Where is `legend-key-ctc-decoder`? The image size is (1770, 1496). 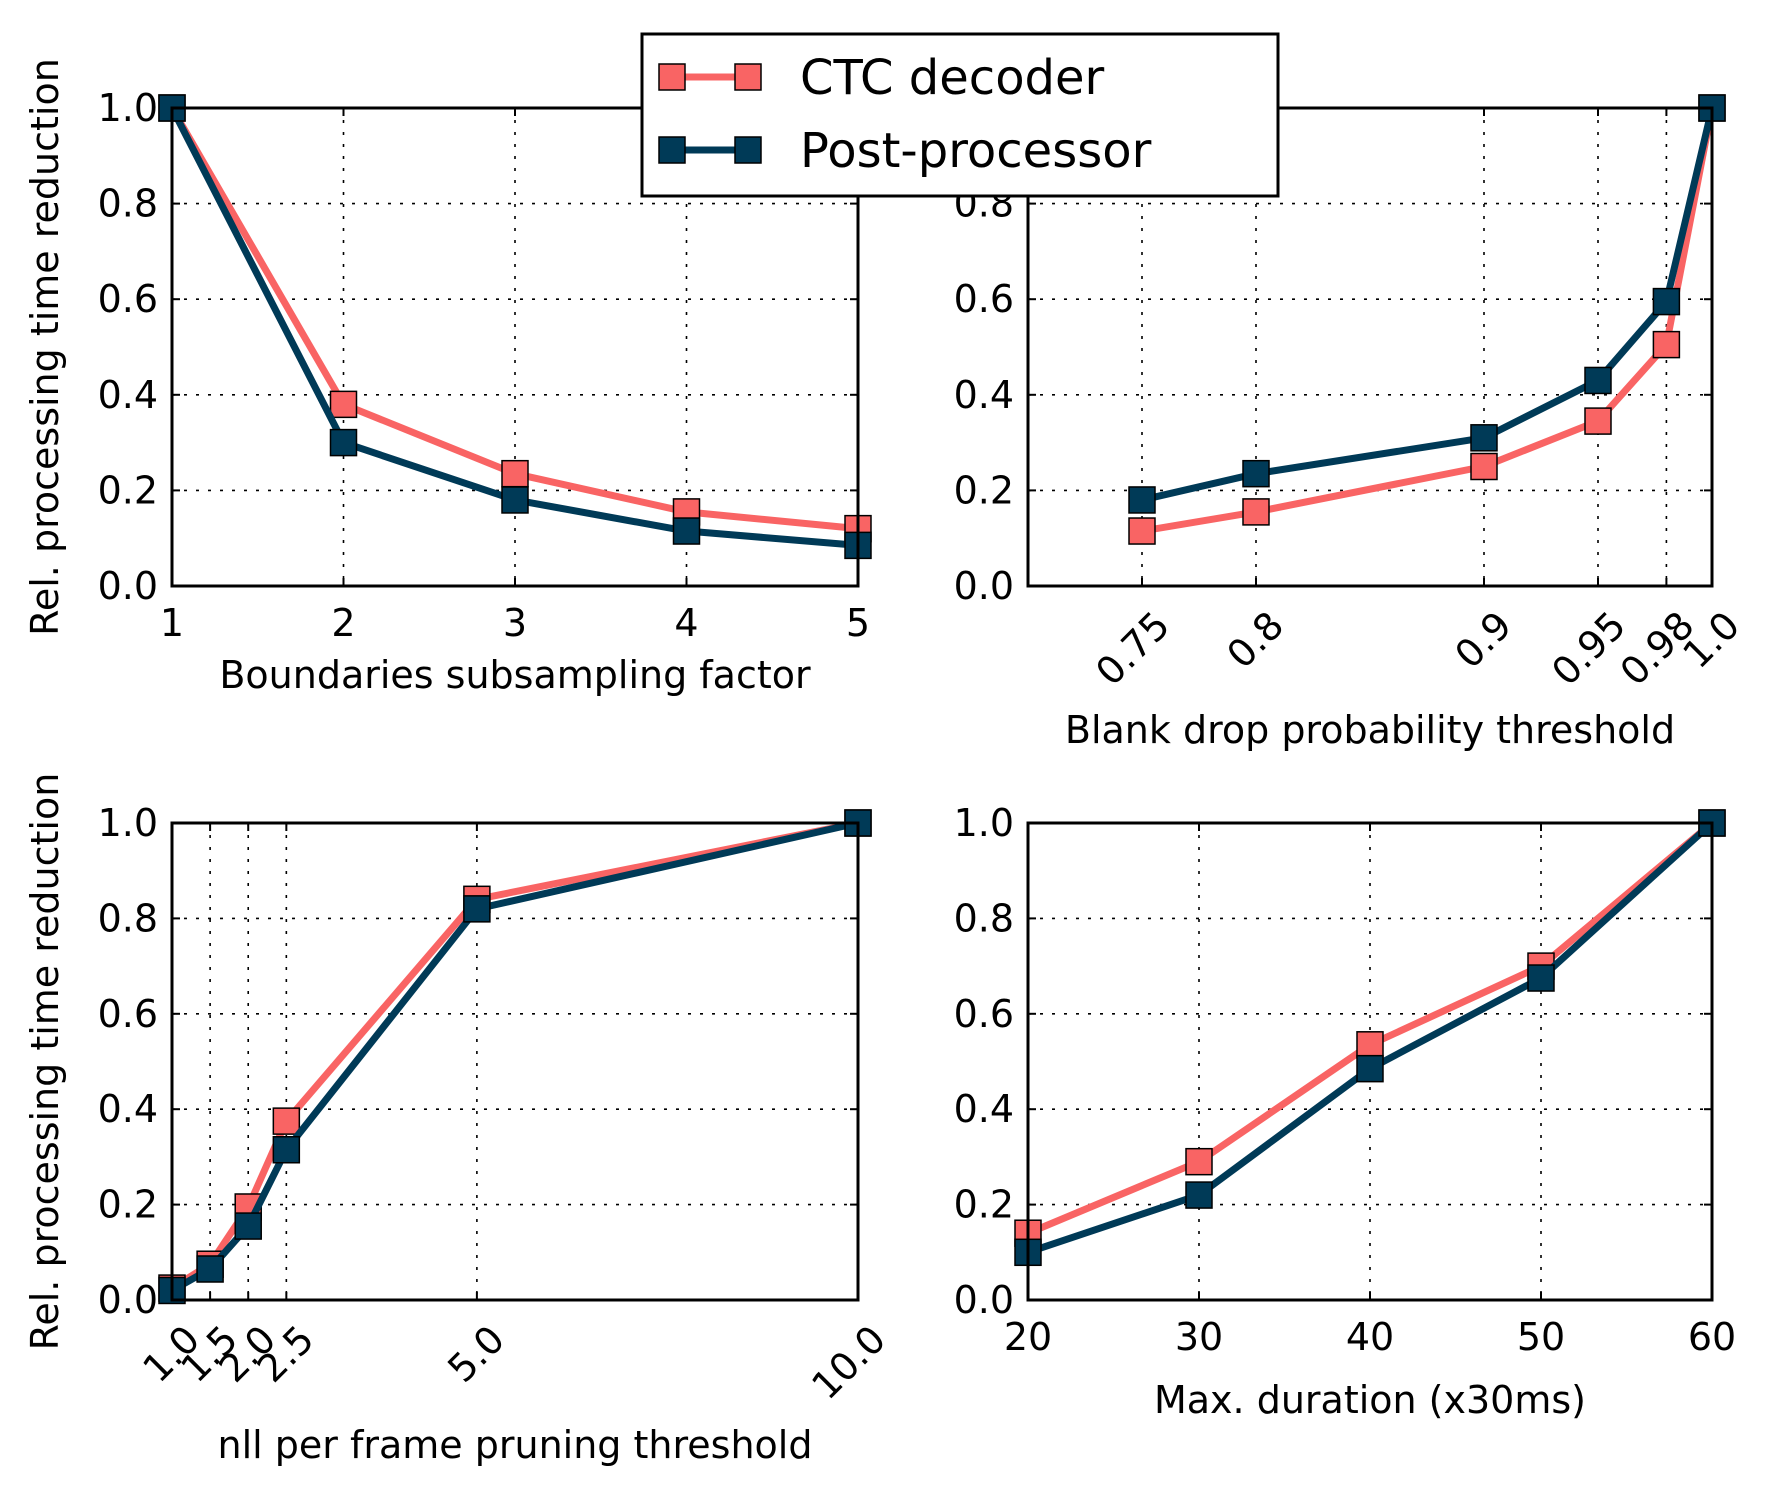 legend-key-ctc-decoder is located at coordinates (710, 77).